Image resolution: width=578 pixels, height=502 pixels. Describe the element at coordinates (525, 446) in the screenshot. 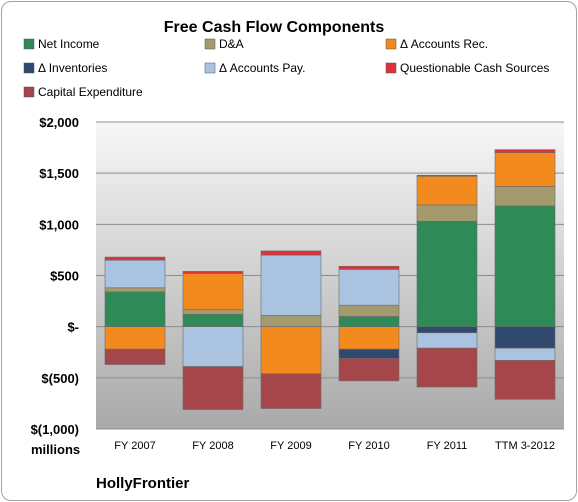

I see `x-tick-label: TTM 3-2012` at that location.